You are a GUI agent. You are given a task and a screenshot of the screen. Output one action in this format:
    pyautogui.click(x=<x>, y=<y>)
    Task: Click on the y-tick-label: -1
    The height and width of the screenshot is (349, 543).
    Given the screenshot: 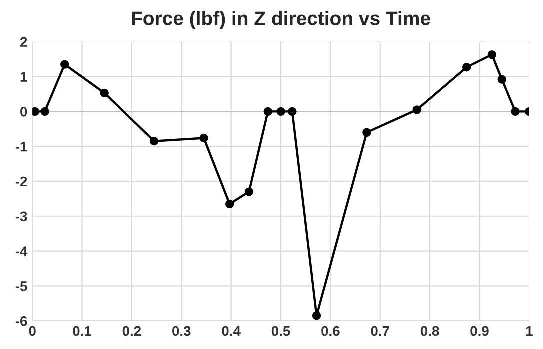 What is the action you would take?
    pyautogui.click(x=22, y=147)
    